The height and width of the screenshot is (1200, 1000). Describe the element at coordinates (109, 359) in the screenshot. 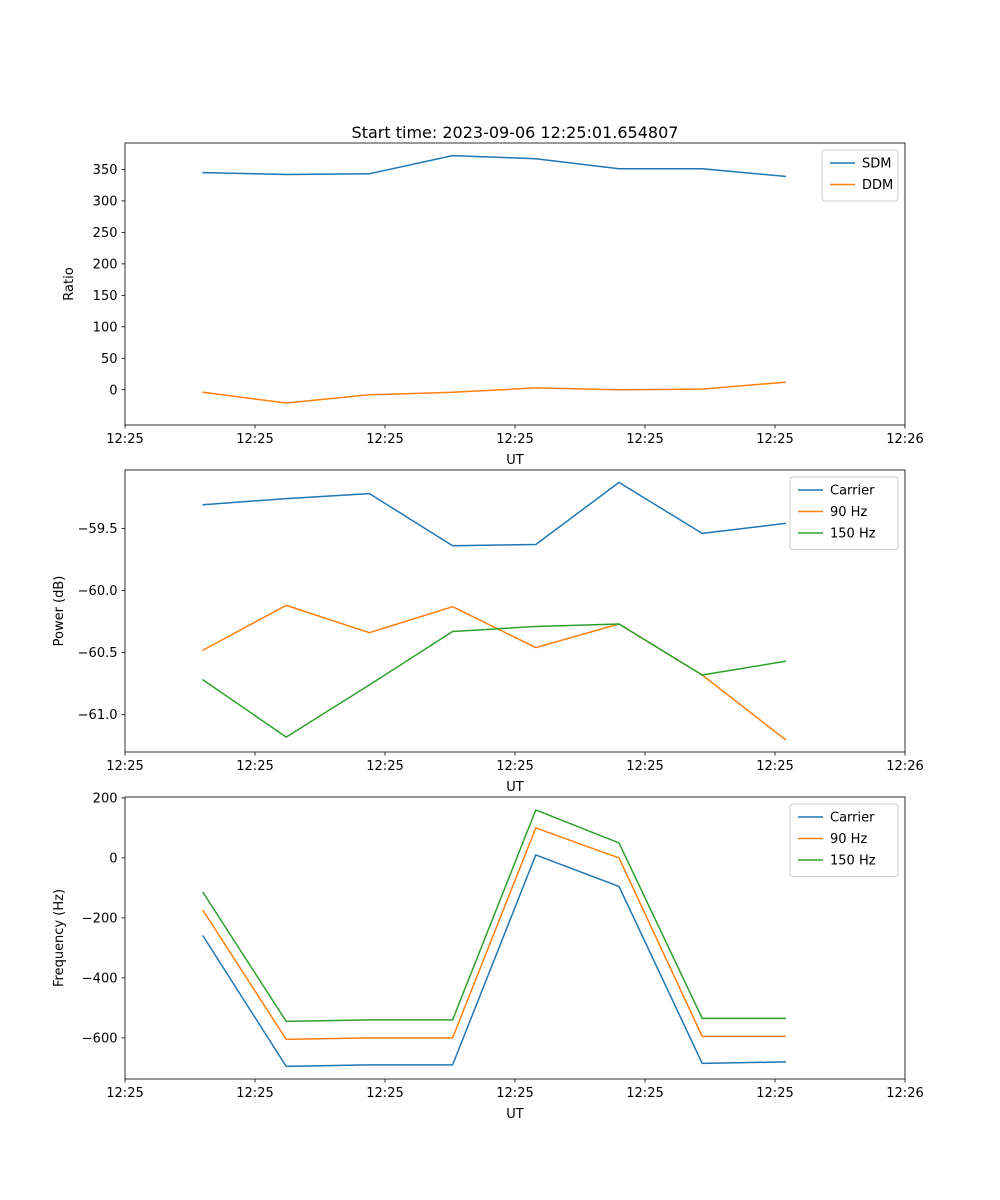

I see `y-tick-label: 50` at that location.